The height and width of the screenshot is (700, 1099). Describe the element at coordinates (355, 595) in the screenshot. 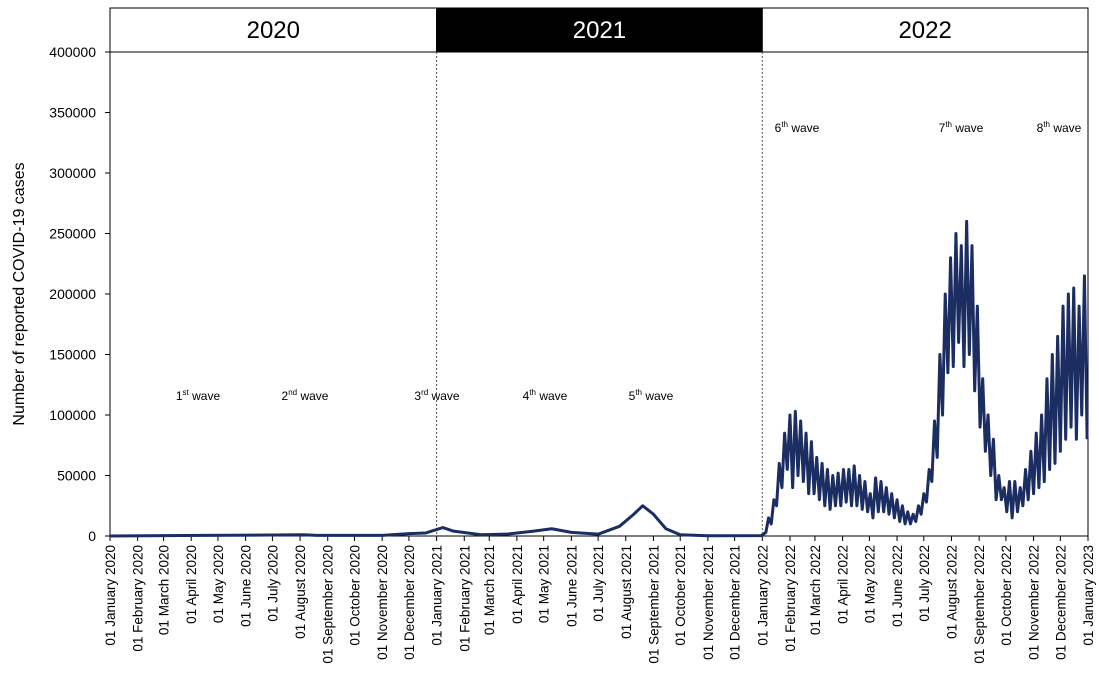

I see `x-tick-label: 01 October 2020` at that location.